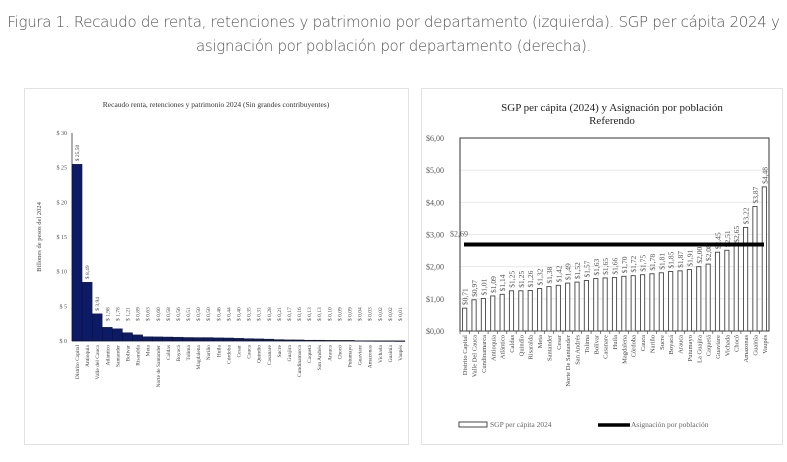 The width and height of the screenshot is (787, 462). I want to click on left-y-tick-label: $ 15, so click(62, 237).